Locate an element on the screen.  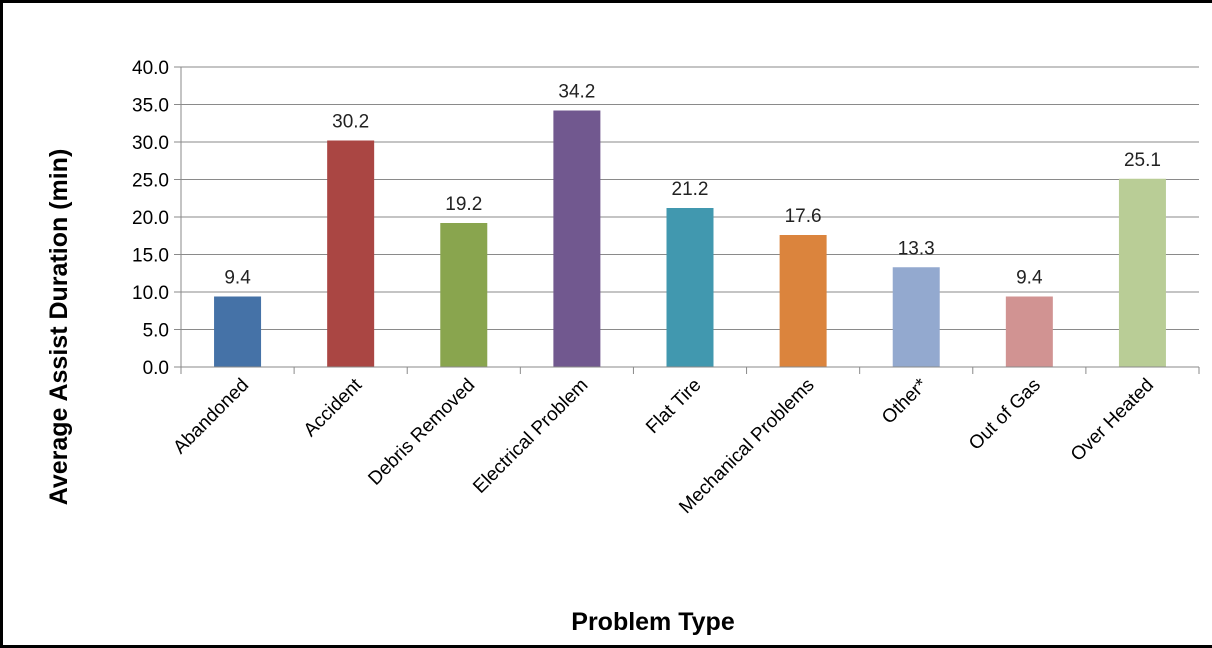
y-tick-label: 40.0 is located at coordinates (150, 68).